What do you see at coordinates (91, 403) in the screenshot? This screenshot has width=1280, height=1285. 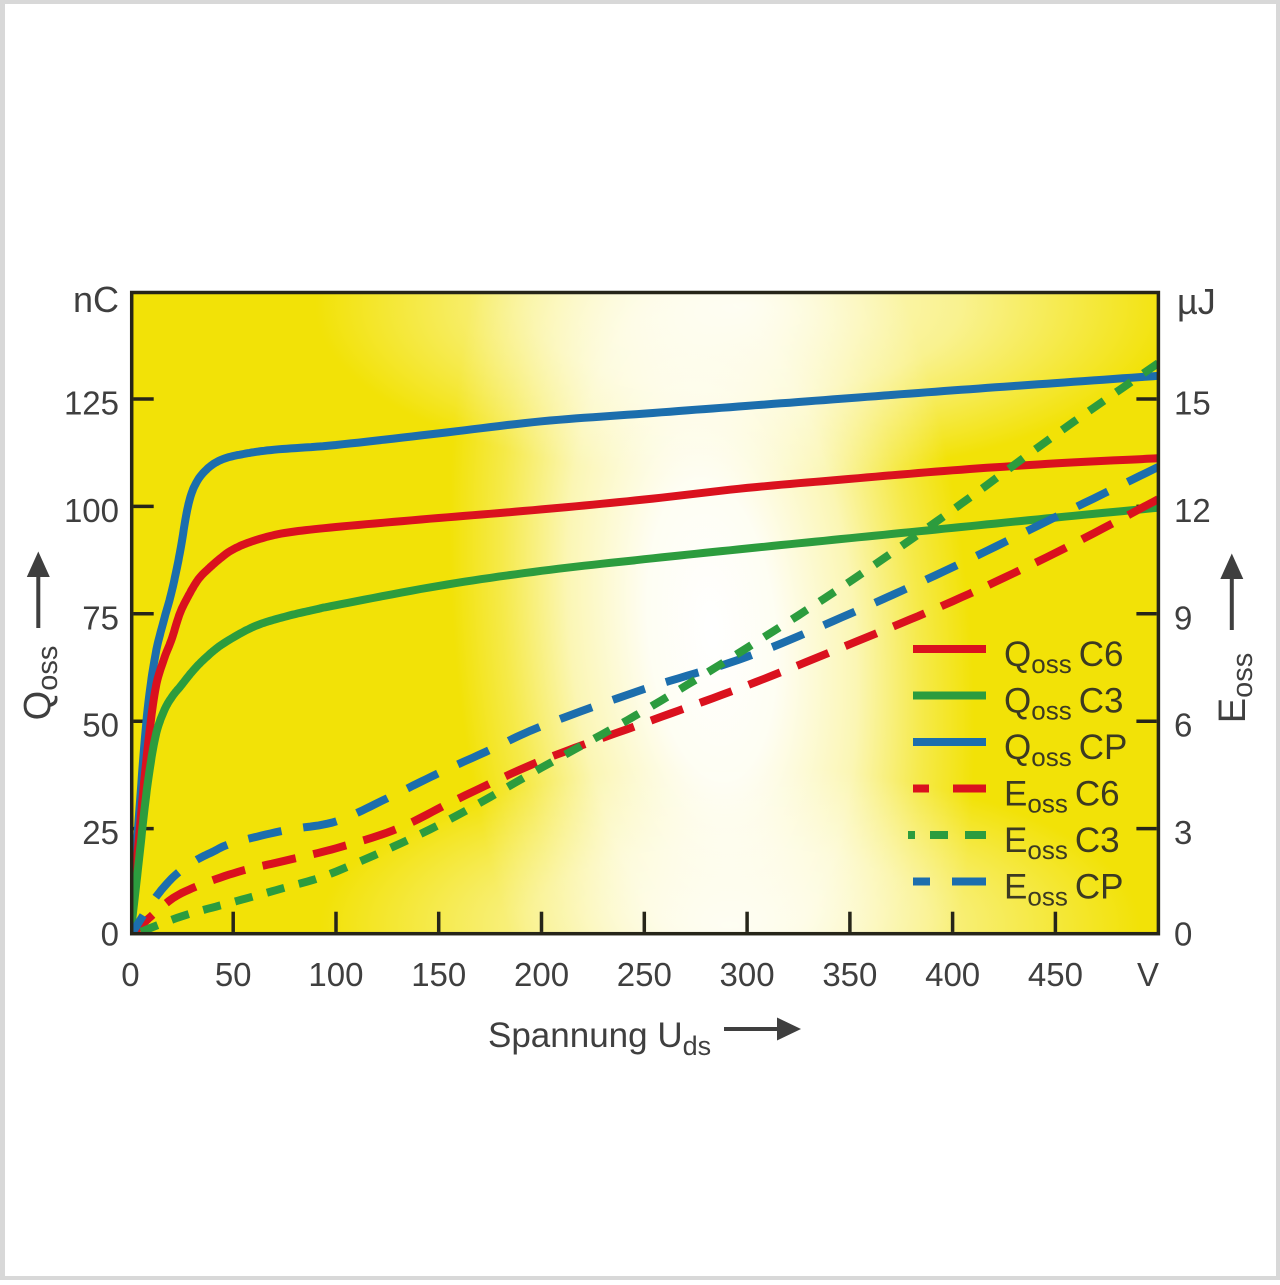 I see `svg-text: 125` at bounding box center [91, 403].